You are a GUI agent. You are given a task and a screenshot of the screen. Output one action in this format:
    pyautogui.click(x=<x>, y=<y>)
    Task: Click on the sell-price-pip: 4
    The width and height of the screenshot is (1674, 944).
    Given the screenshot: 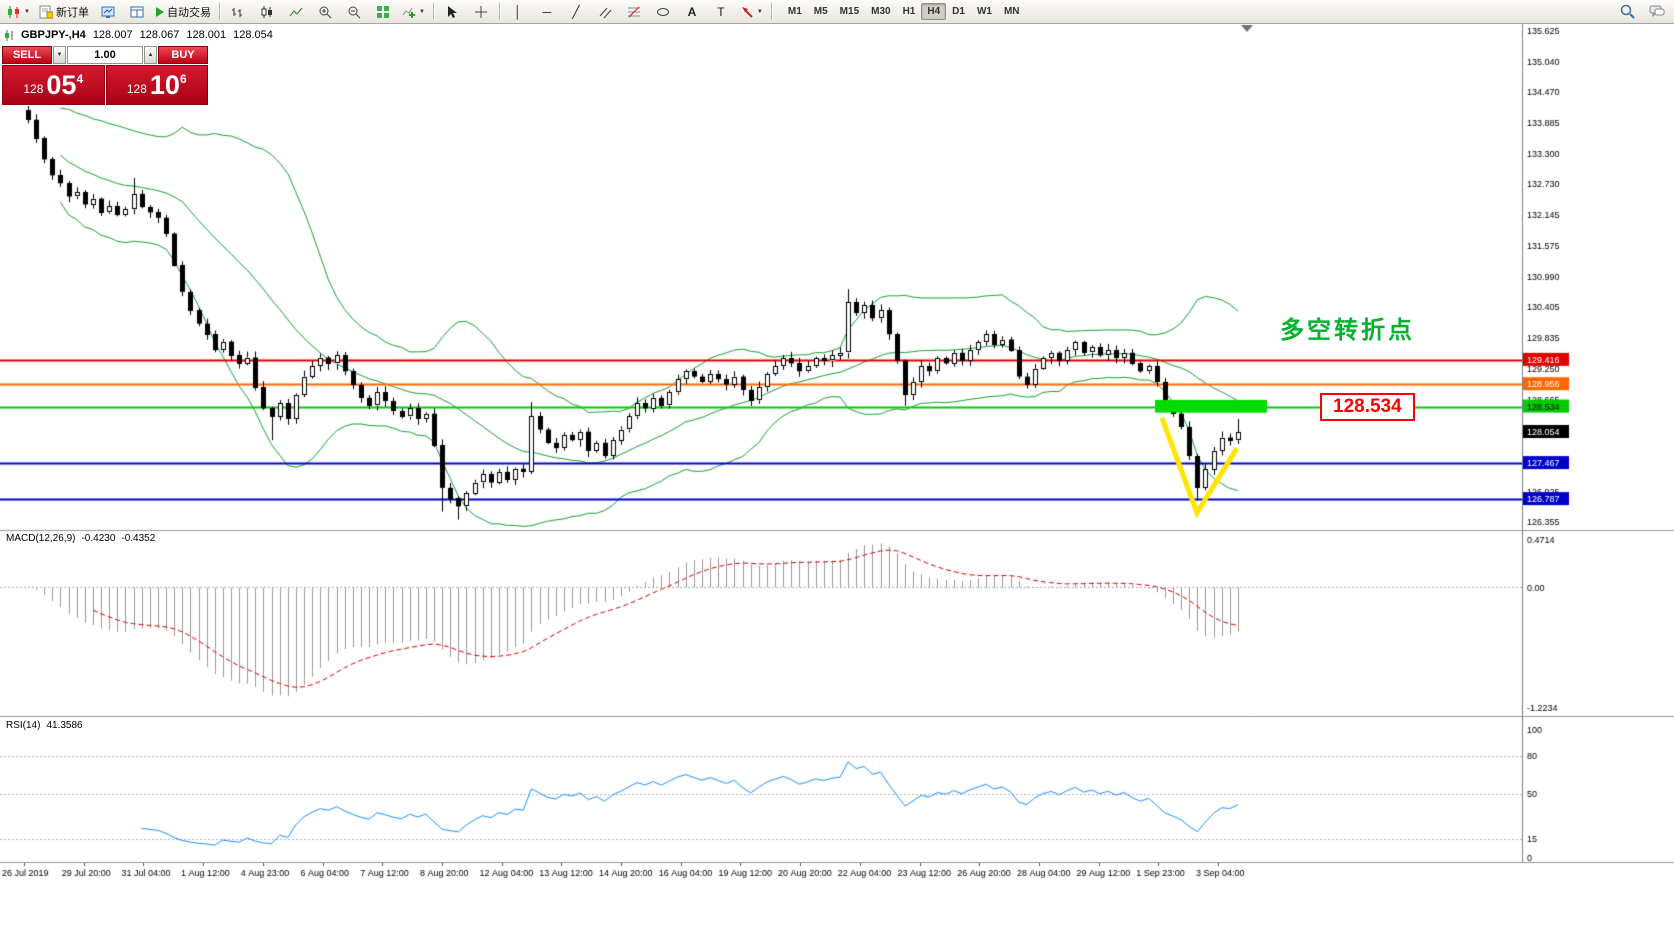 What is the action you would take?
    pyautogui.click(x=80, y=79)
    